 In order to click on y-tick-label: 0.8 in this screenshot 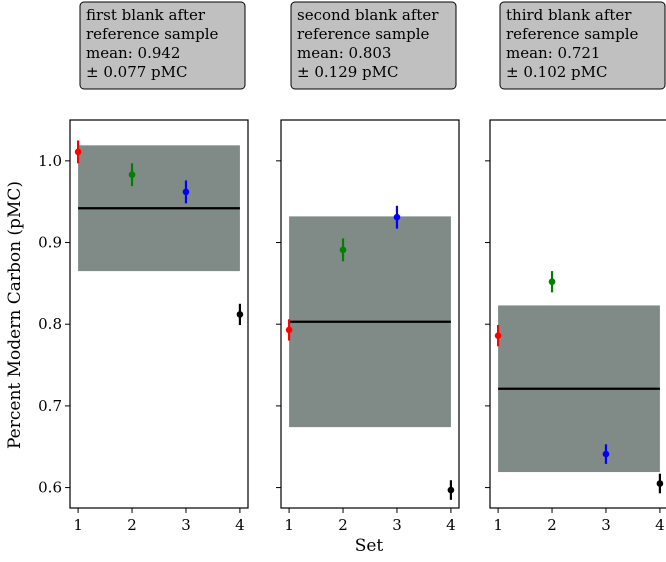, I will do `click(50, 324)`.